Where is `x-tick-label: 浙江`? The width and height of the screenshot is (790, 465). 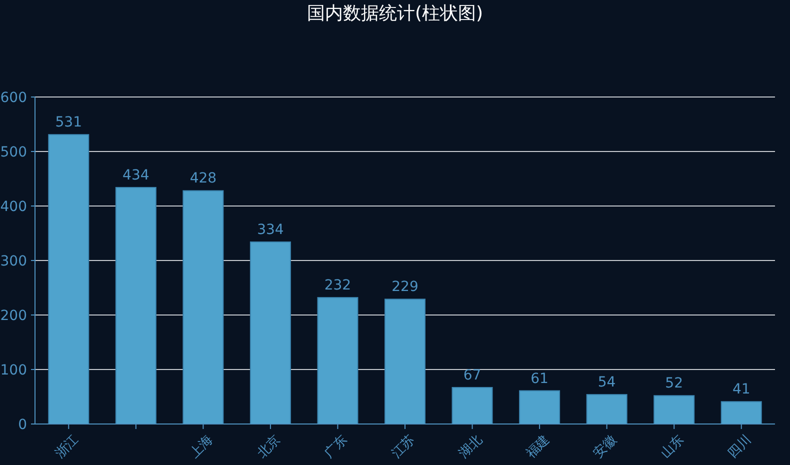
x-tick-label: 浙江 is located at coordinates (67, 447).